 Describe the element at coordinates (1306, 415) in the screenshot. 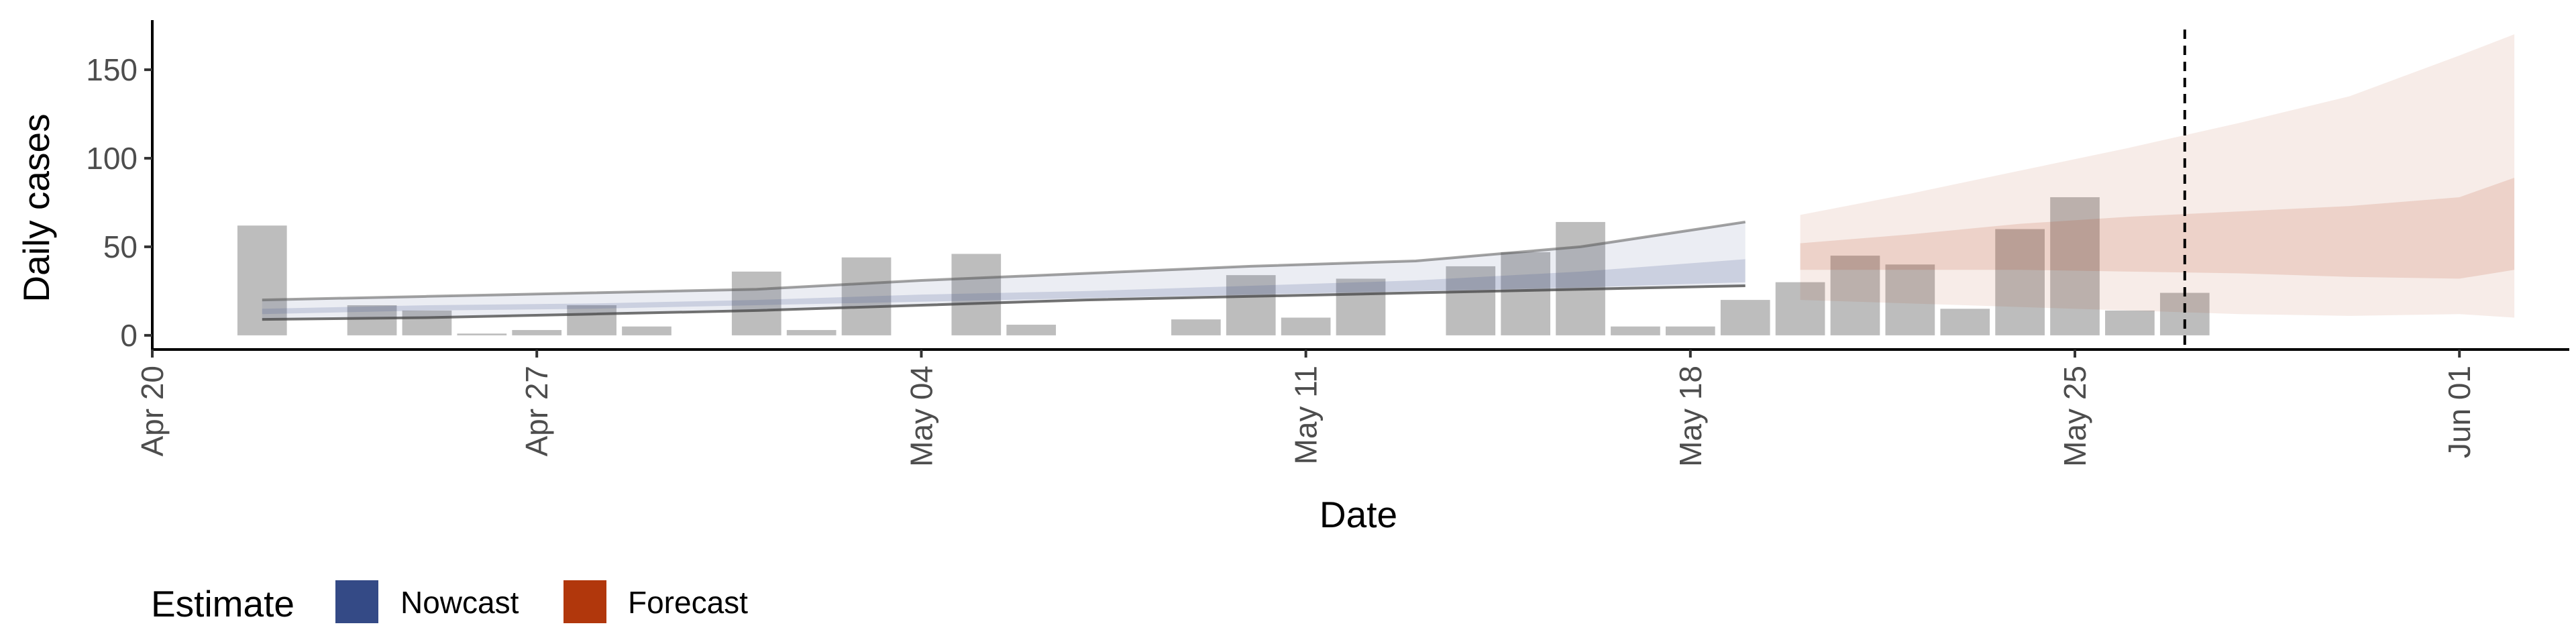

I see `x-tick-label: May 11` at that location.